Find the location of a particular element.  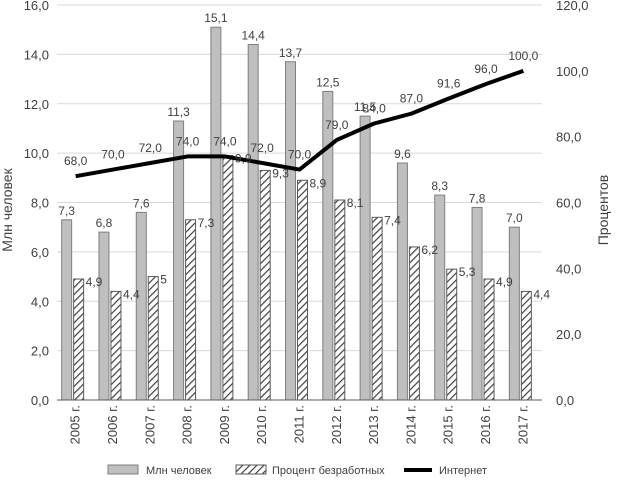

y-axis-title: Млн человек is located at coordinates (7, 209).